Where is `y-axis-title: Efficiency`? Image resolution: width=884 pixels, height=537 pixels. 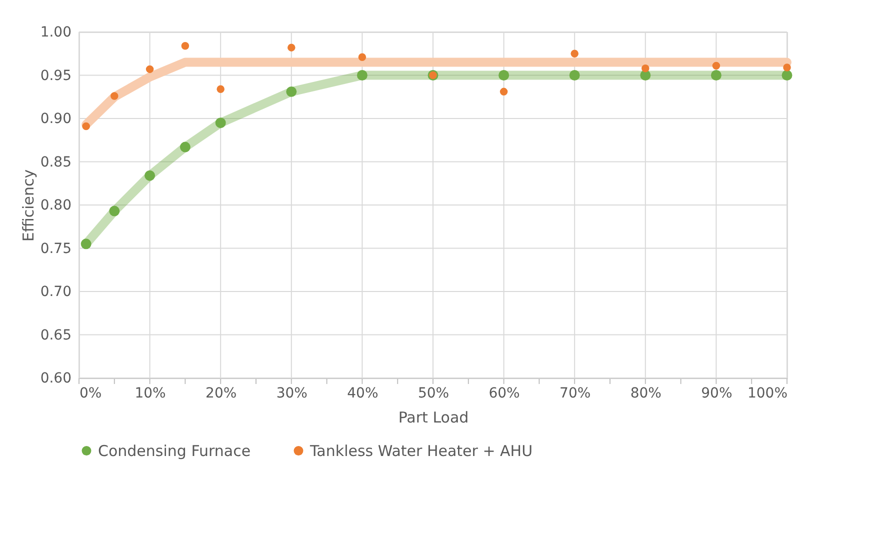
y-axis-title: Efficiency is located at coordinates (28, 205).